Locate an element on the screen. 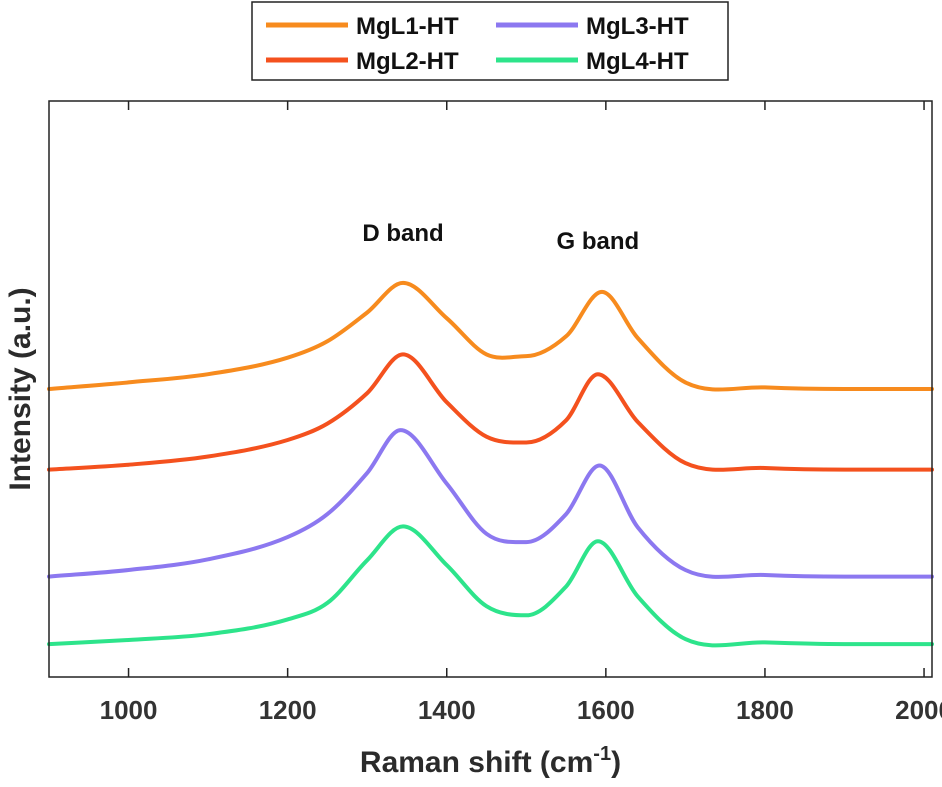 This screenshot has width=942, height=787. legend-label: MgL1-HT is located at coordinates (407, 26).